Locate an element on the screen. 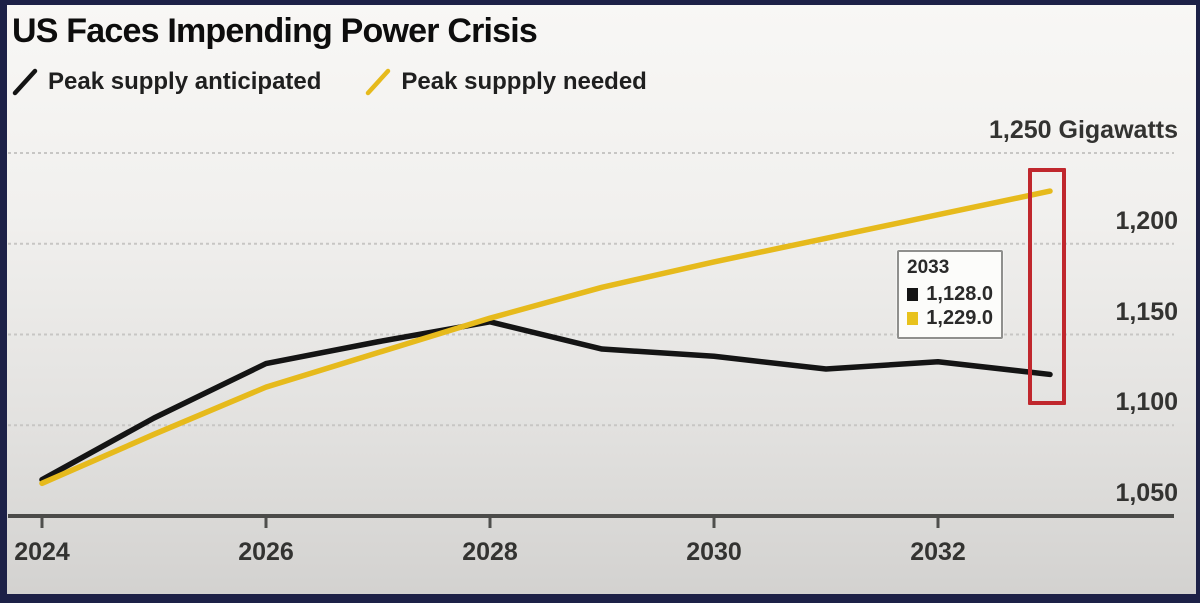  y-axis-label: 1,100 is located at coordinates (1146, 402).